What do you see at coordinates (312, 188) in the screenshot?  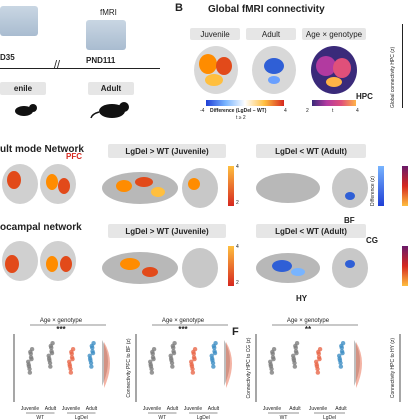 I see `dmn-adult-brains` at bounding box center [312, 188].